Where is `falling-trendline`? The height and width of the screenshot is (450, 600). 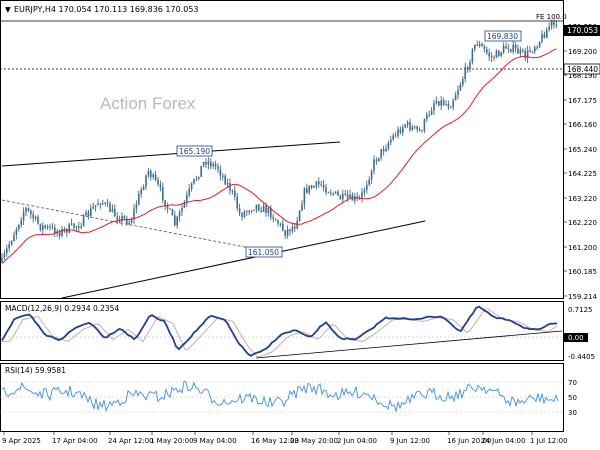 falling-trendline is located at coordinates (126, 224).